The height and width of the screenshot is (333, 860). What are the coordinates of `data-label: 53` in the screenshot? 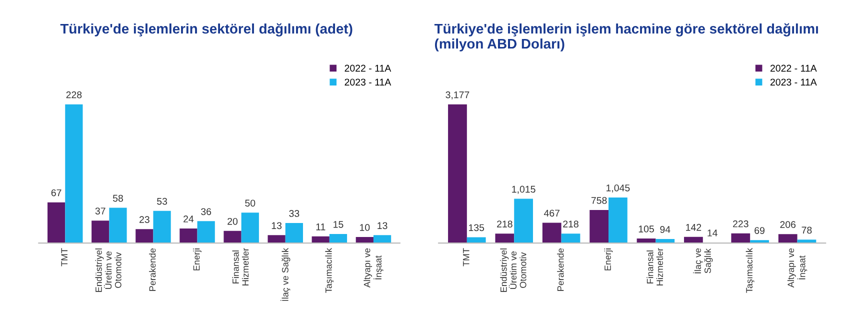 It's located at (162, 201).